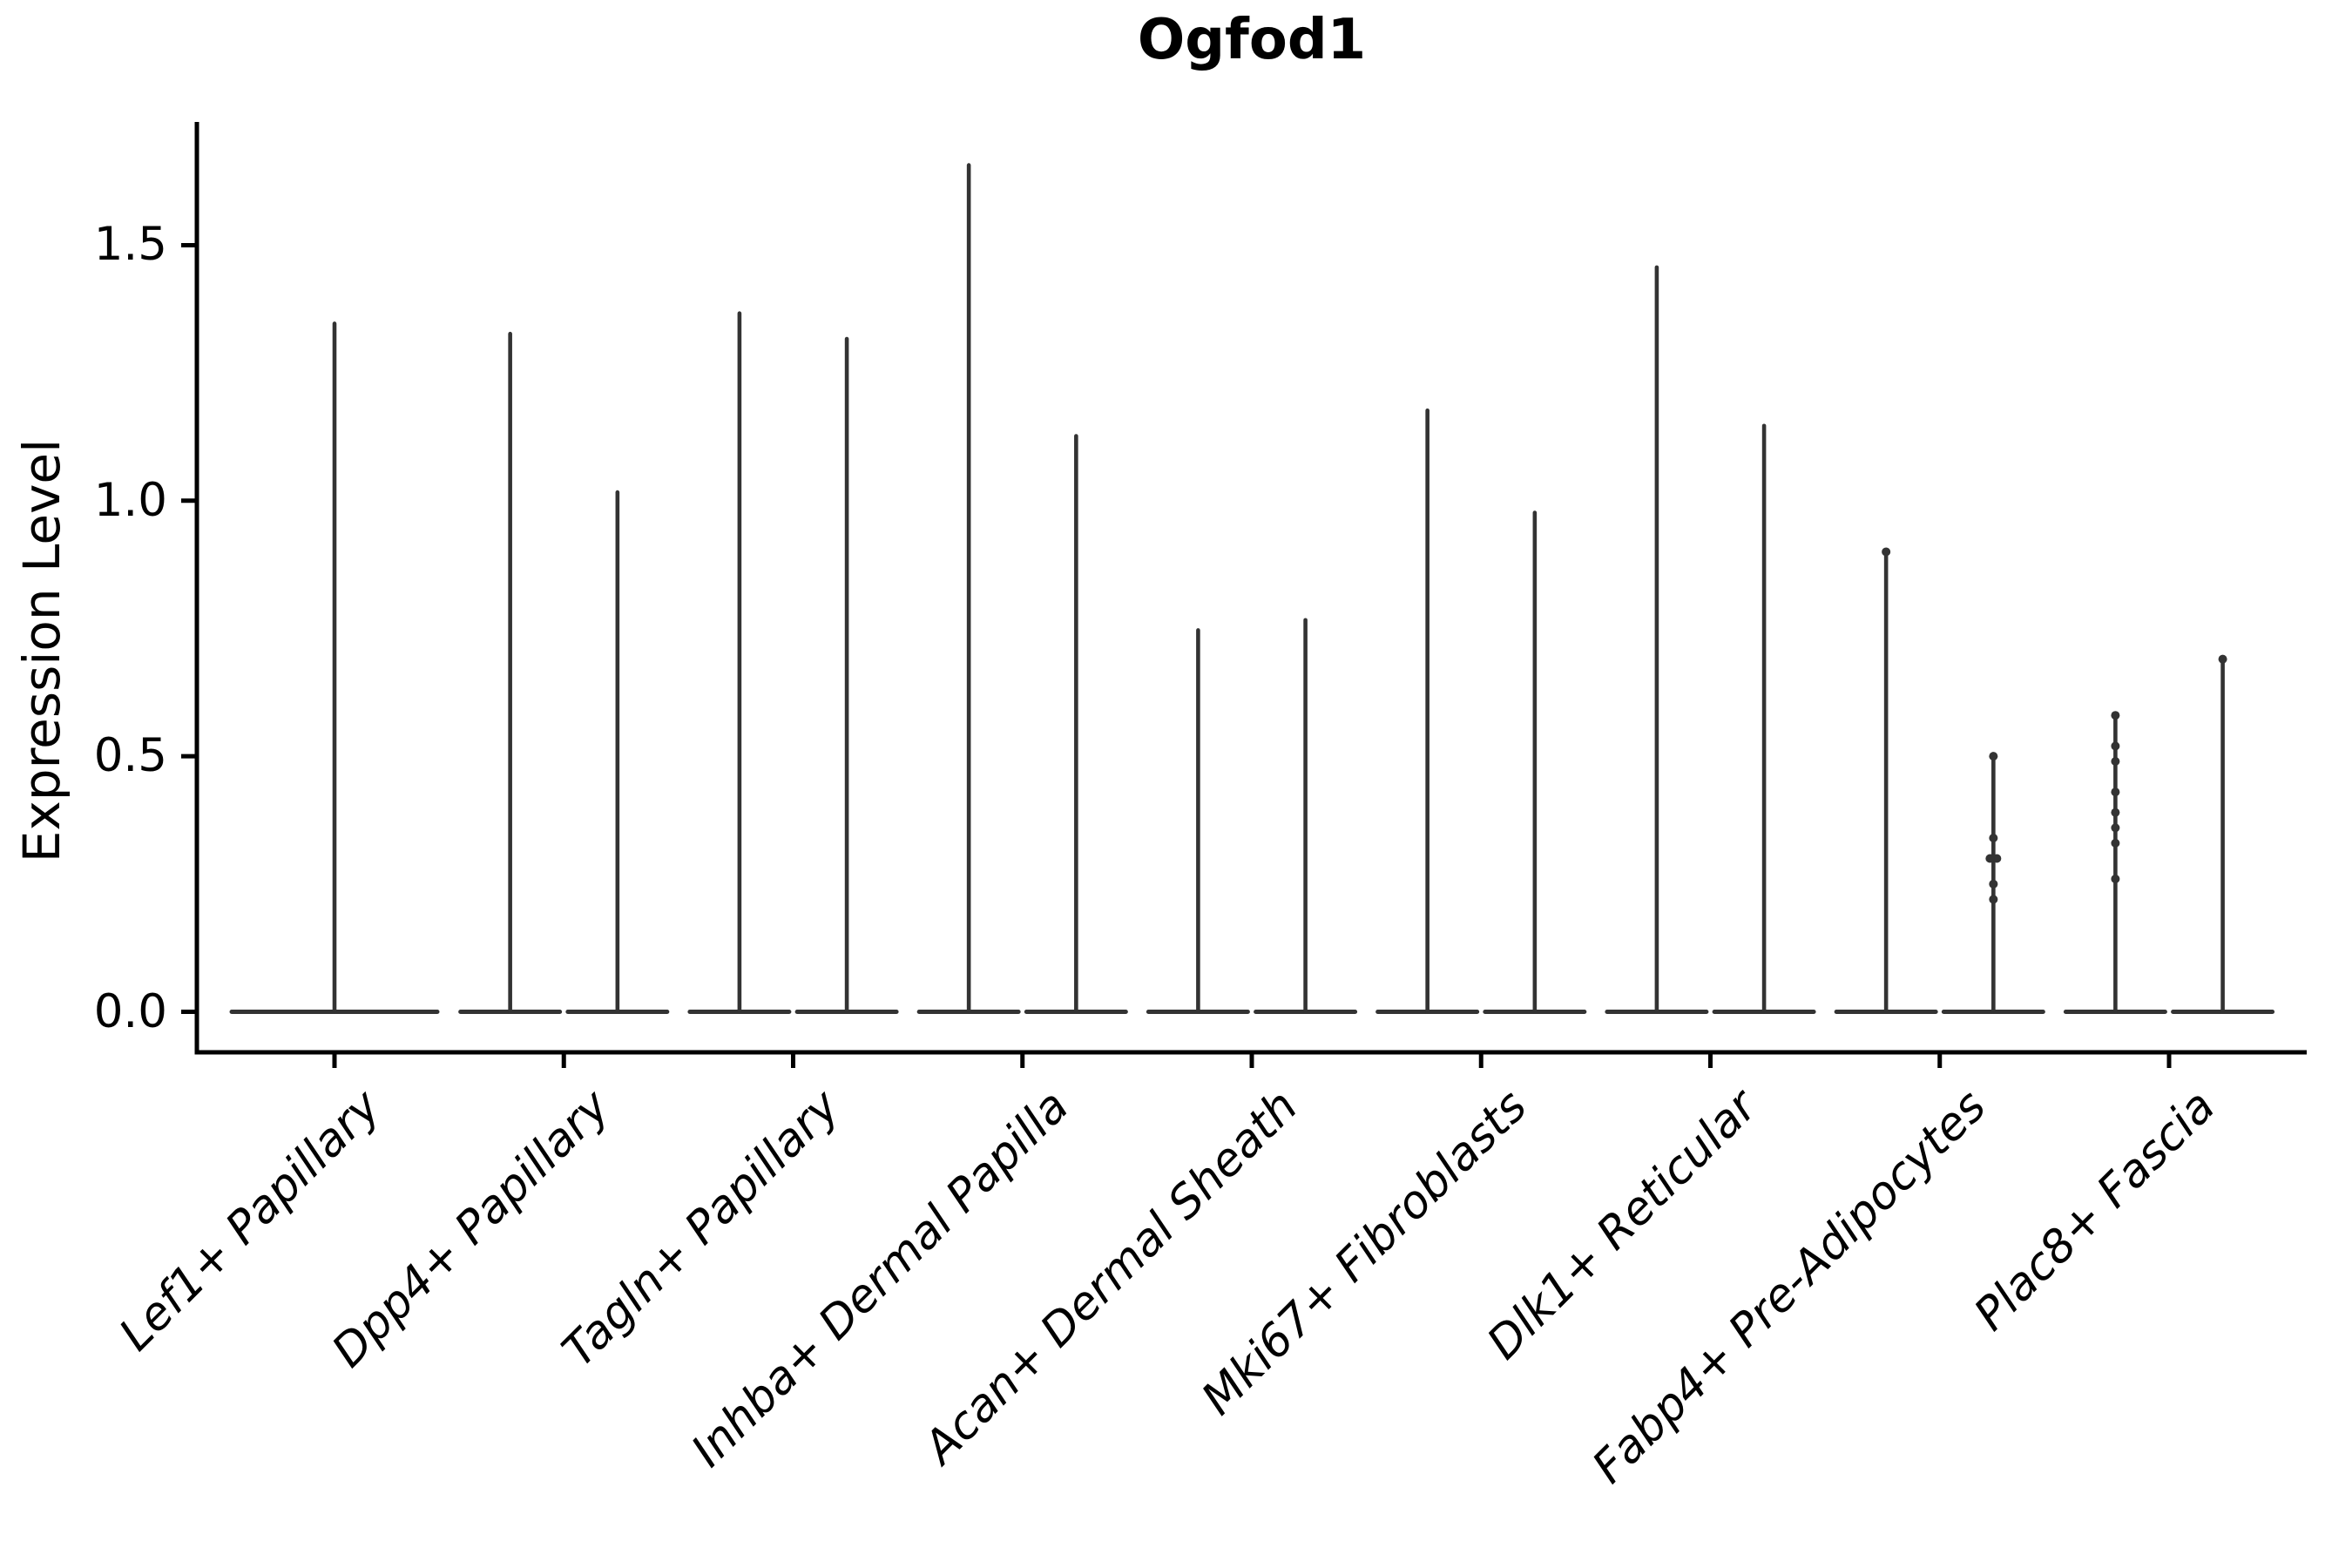 This screenshot has width=2352, height=1568. Describe the element at coordinates (130, 500) in the screenshot. I see `ytick-label-1-0: 1.0` at that location.